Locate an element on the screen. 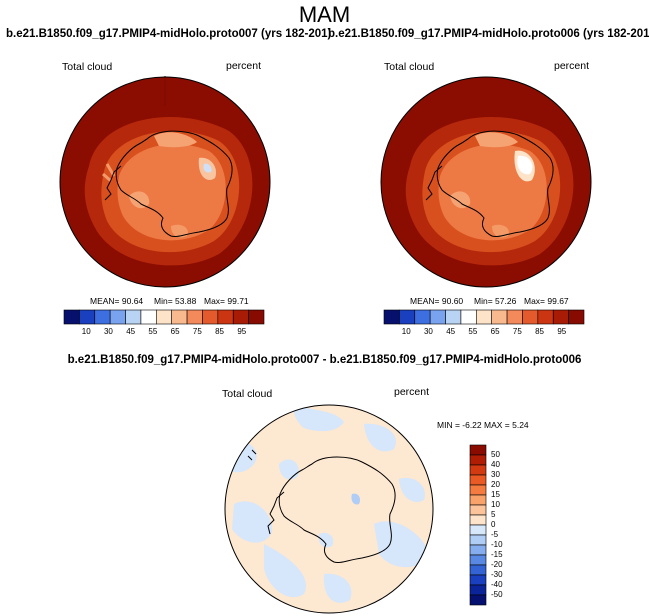  panel-1-colorbar-tick-label: 95 is located at coordinates (242, 331).